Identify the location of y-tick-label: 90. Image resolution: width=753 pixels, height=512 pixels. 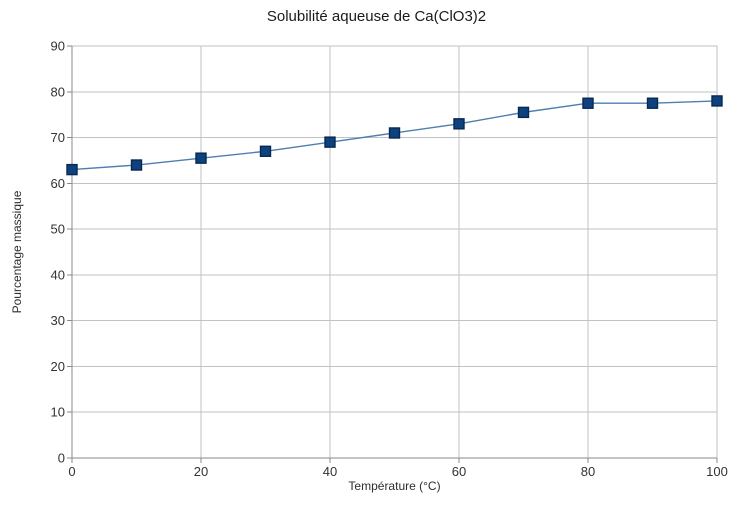
(58, 46).